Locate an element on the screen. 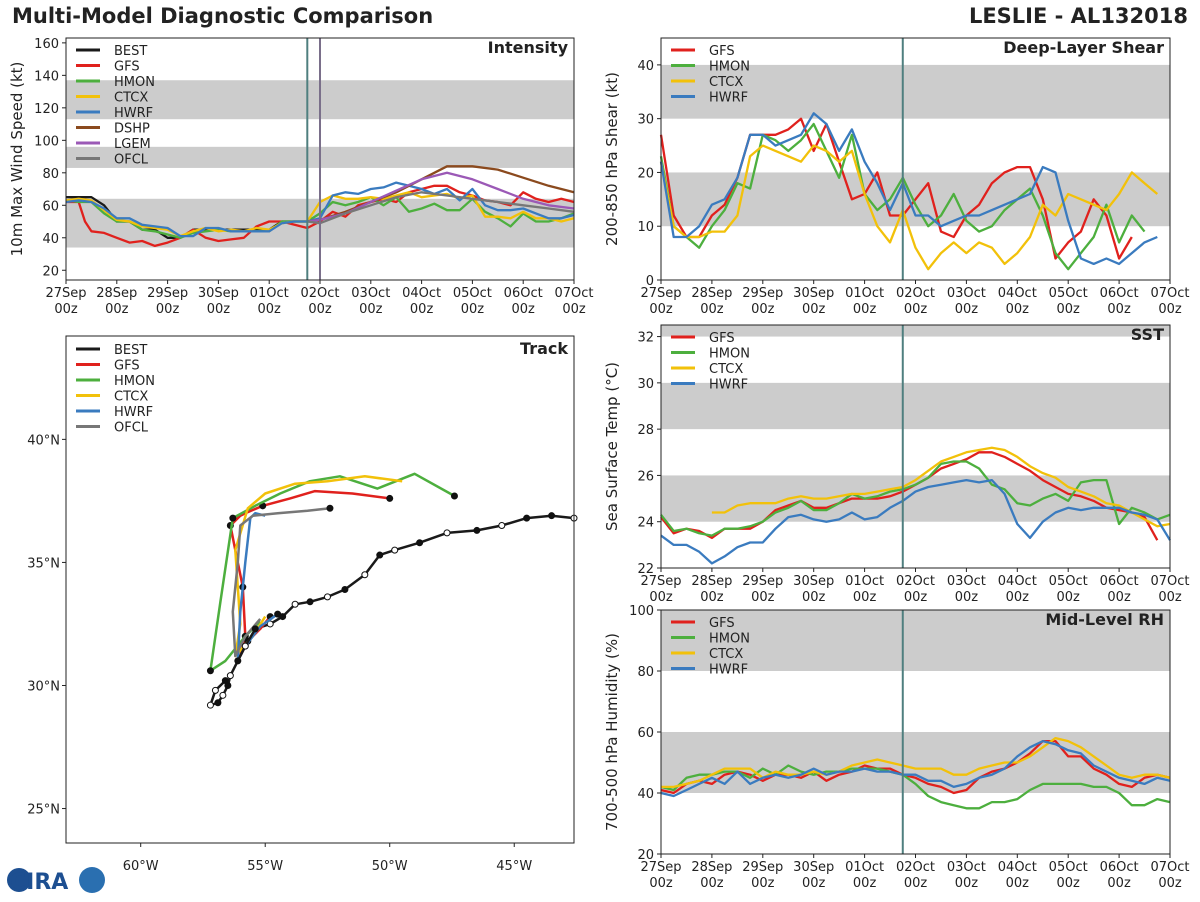 Image resolution: width=1200 pixels, height=902 pixels. rh-legend-label: CTCX is located at coordinates (726, 654).